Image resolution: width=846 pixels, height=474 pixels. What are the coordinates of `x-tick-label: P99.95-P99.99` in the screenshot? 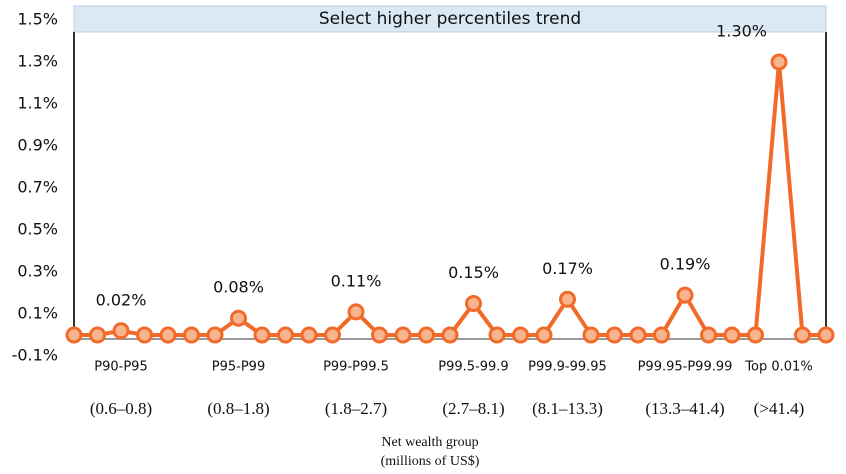 It's located at (685, 367).